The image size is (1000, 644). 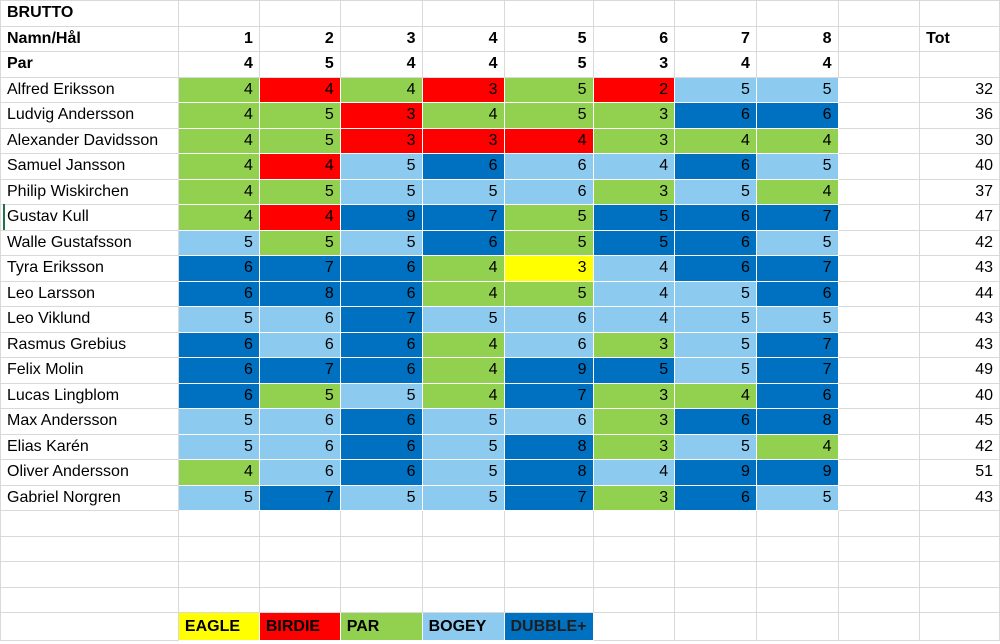 What do you see at coordinates (89, 38) in the screenshot?
I see `header-label: Namn/Hål` at bounding box center [89, 38].